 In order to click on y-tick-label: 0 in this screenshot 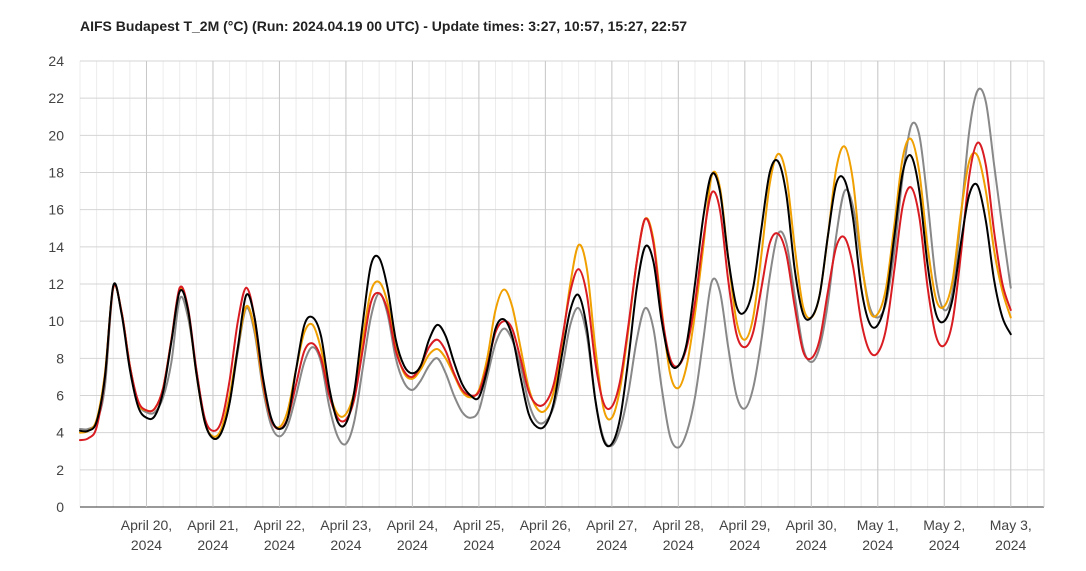, I will do `click(60, 507)`.